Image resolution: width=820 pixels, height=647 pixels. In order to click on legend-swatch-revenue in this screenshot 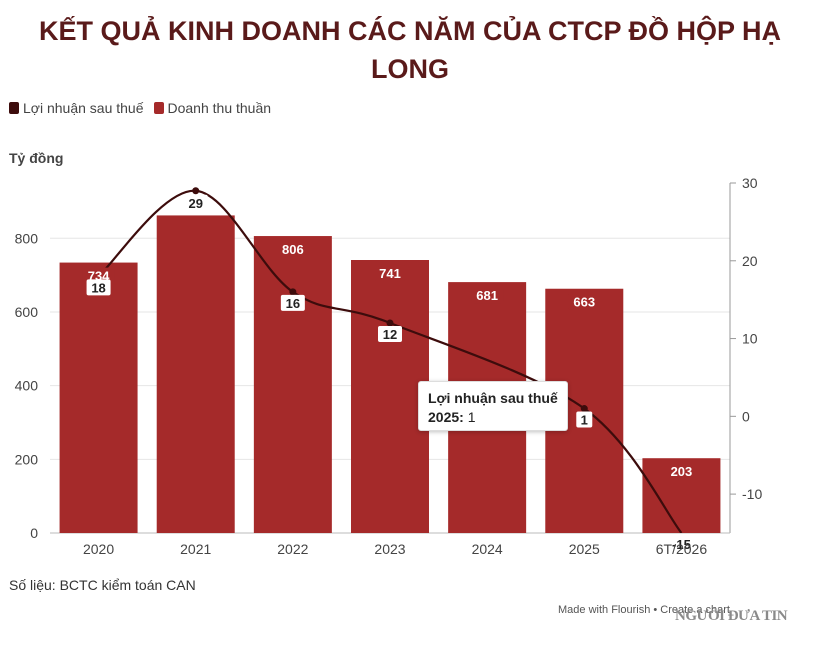, I will do `click(158, 108)`.